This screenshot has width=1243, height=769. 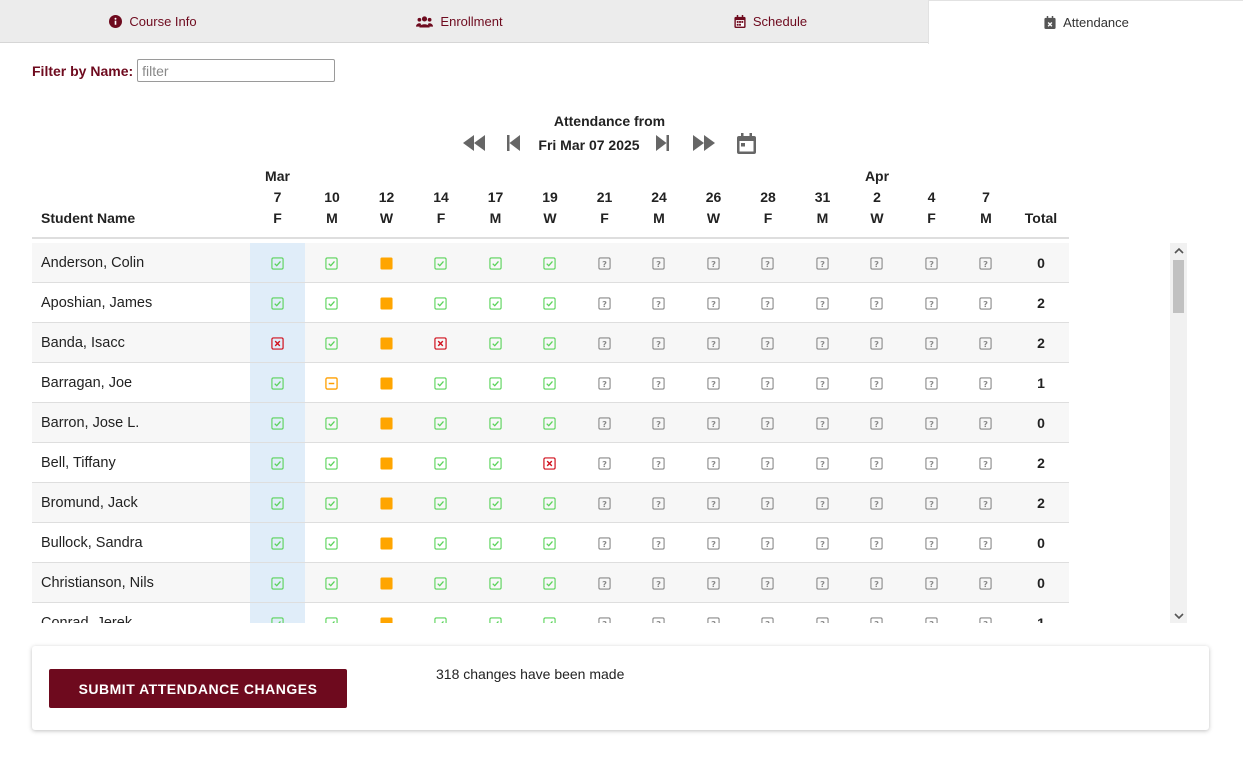 What do you see at coordinates (277, 202) in the screenshot?
I see `date-column-header: Mar 7 F` at bounding box center [277, 202].